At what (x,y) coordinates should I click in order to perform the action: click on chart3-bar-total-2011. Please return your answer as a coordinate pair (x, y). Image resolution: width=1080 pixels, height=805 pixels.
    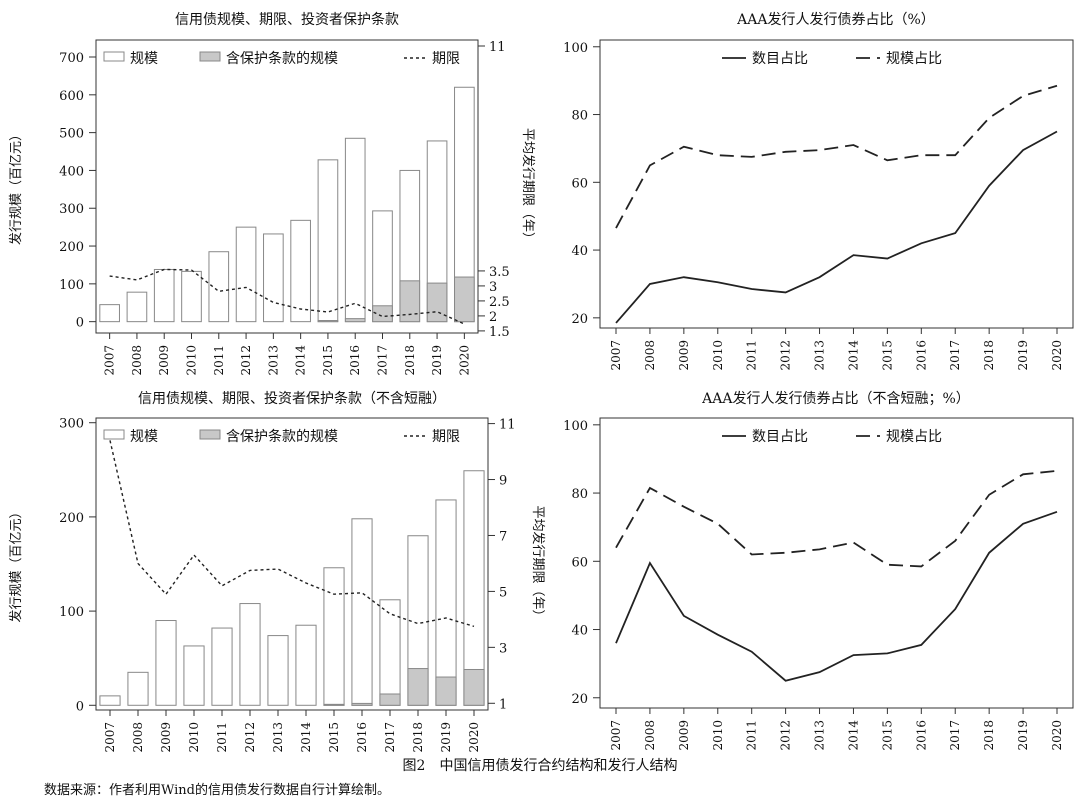
    Looking at the image, I should click on (222, 666).